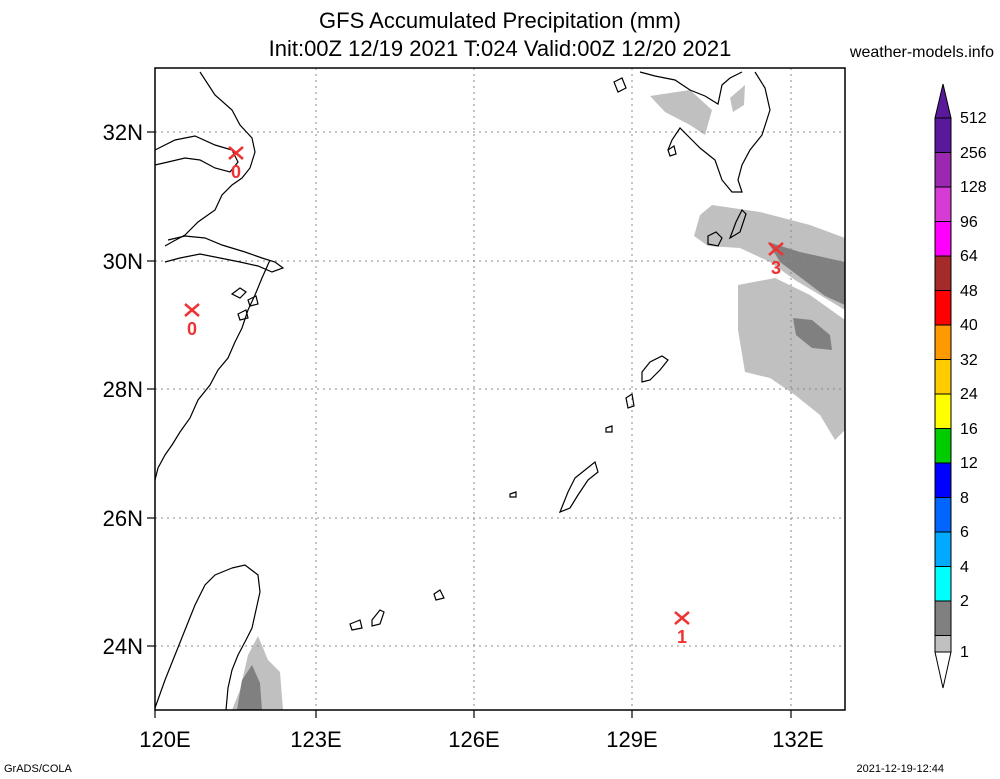 The width and height of the screenshot is (1000, 779). Describe the element at coordinates (38, 769) in the screenshot. I see `footer-credit: GrADS/COLA` at that location.